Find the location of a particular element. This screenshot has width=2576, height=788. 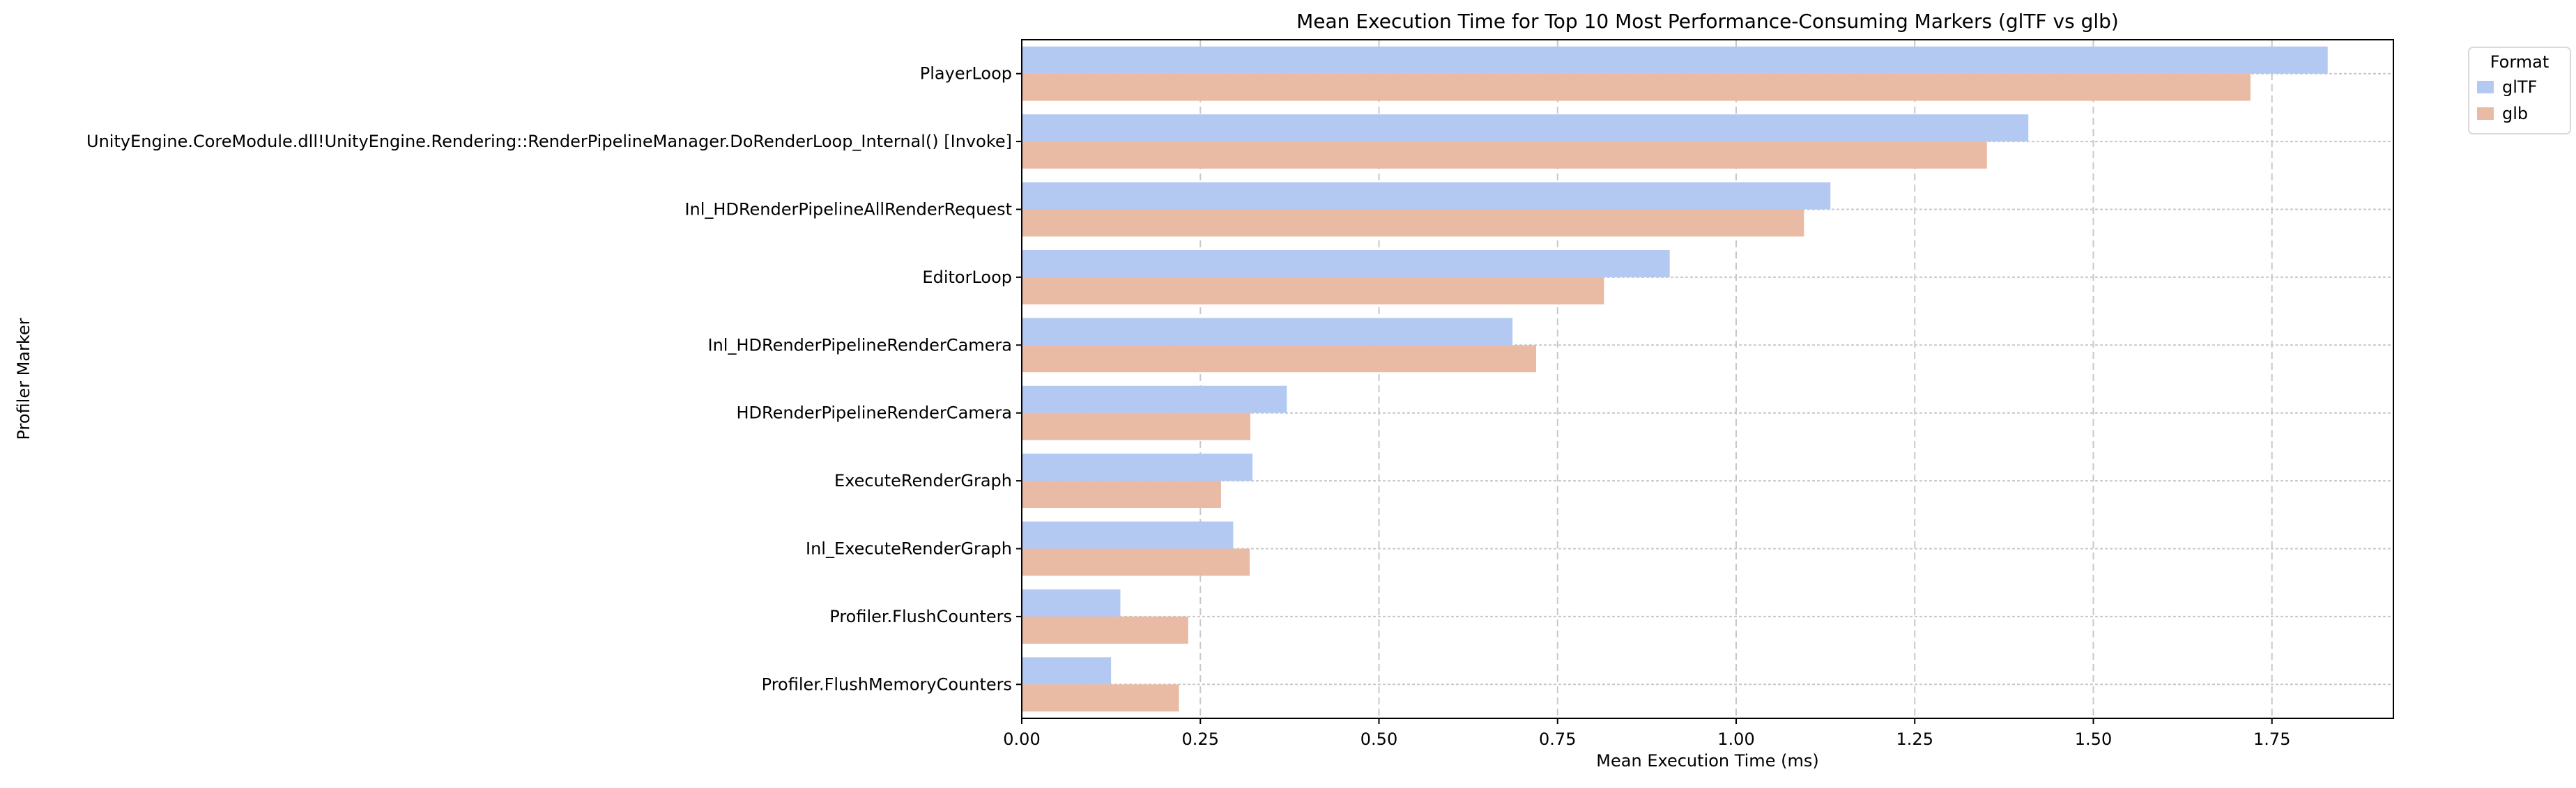

x-tick-label: 0.50 is located at coordinates (1378, 739).